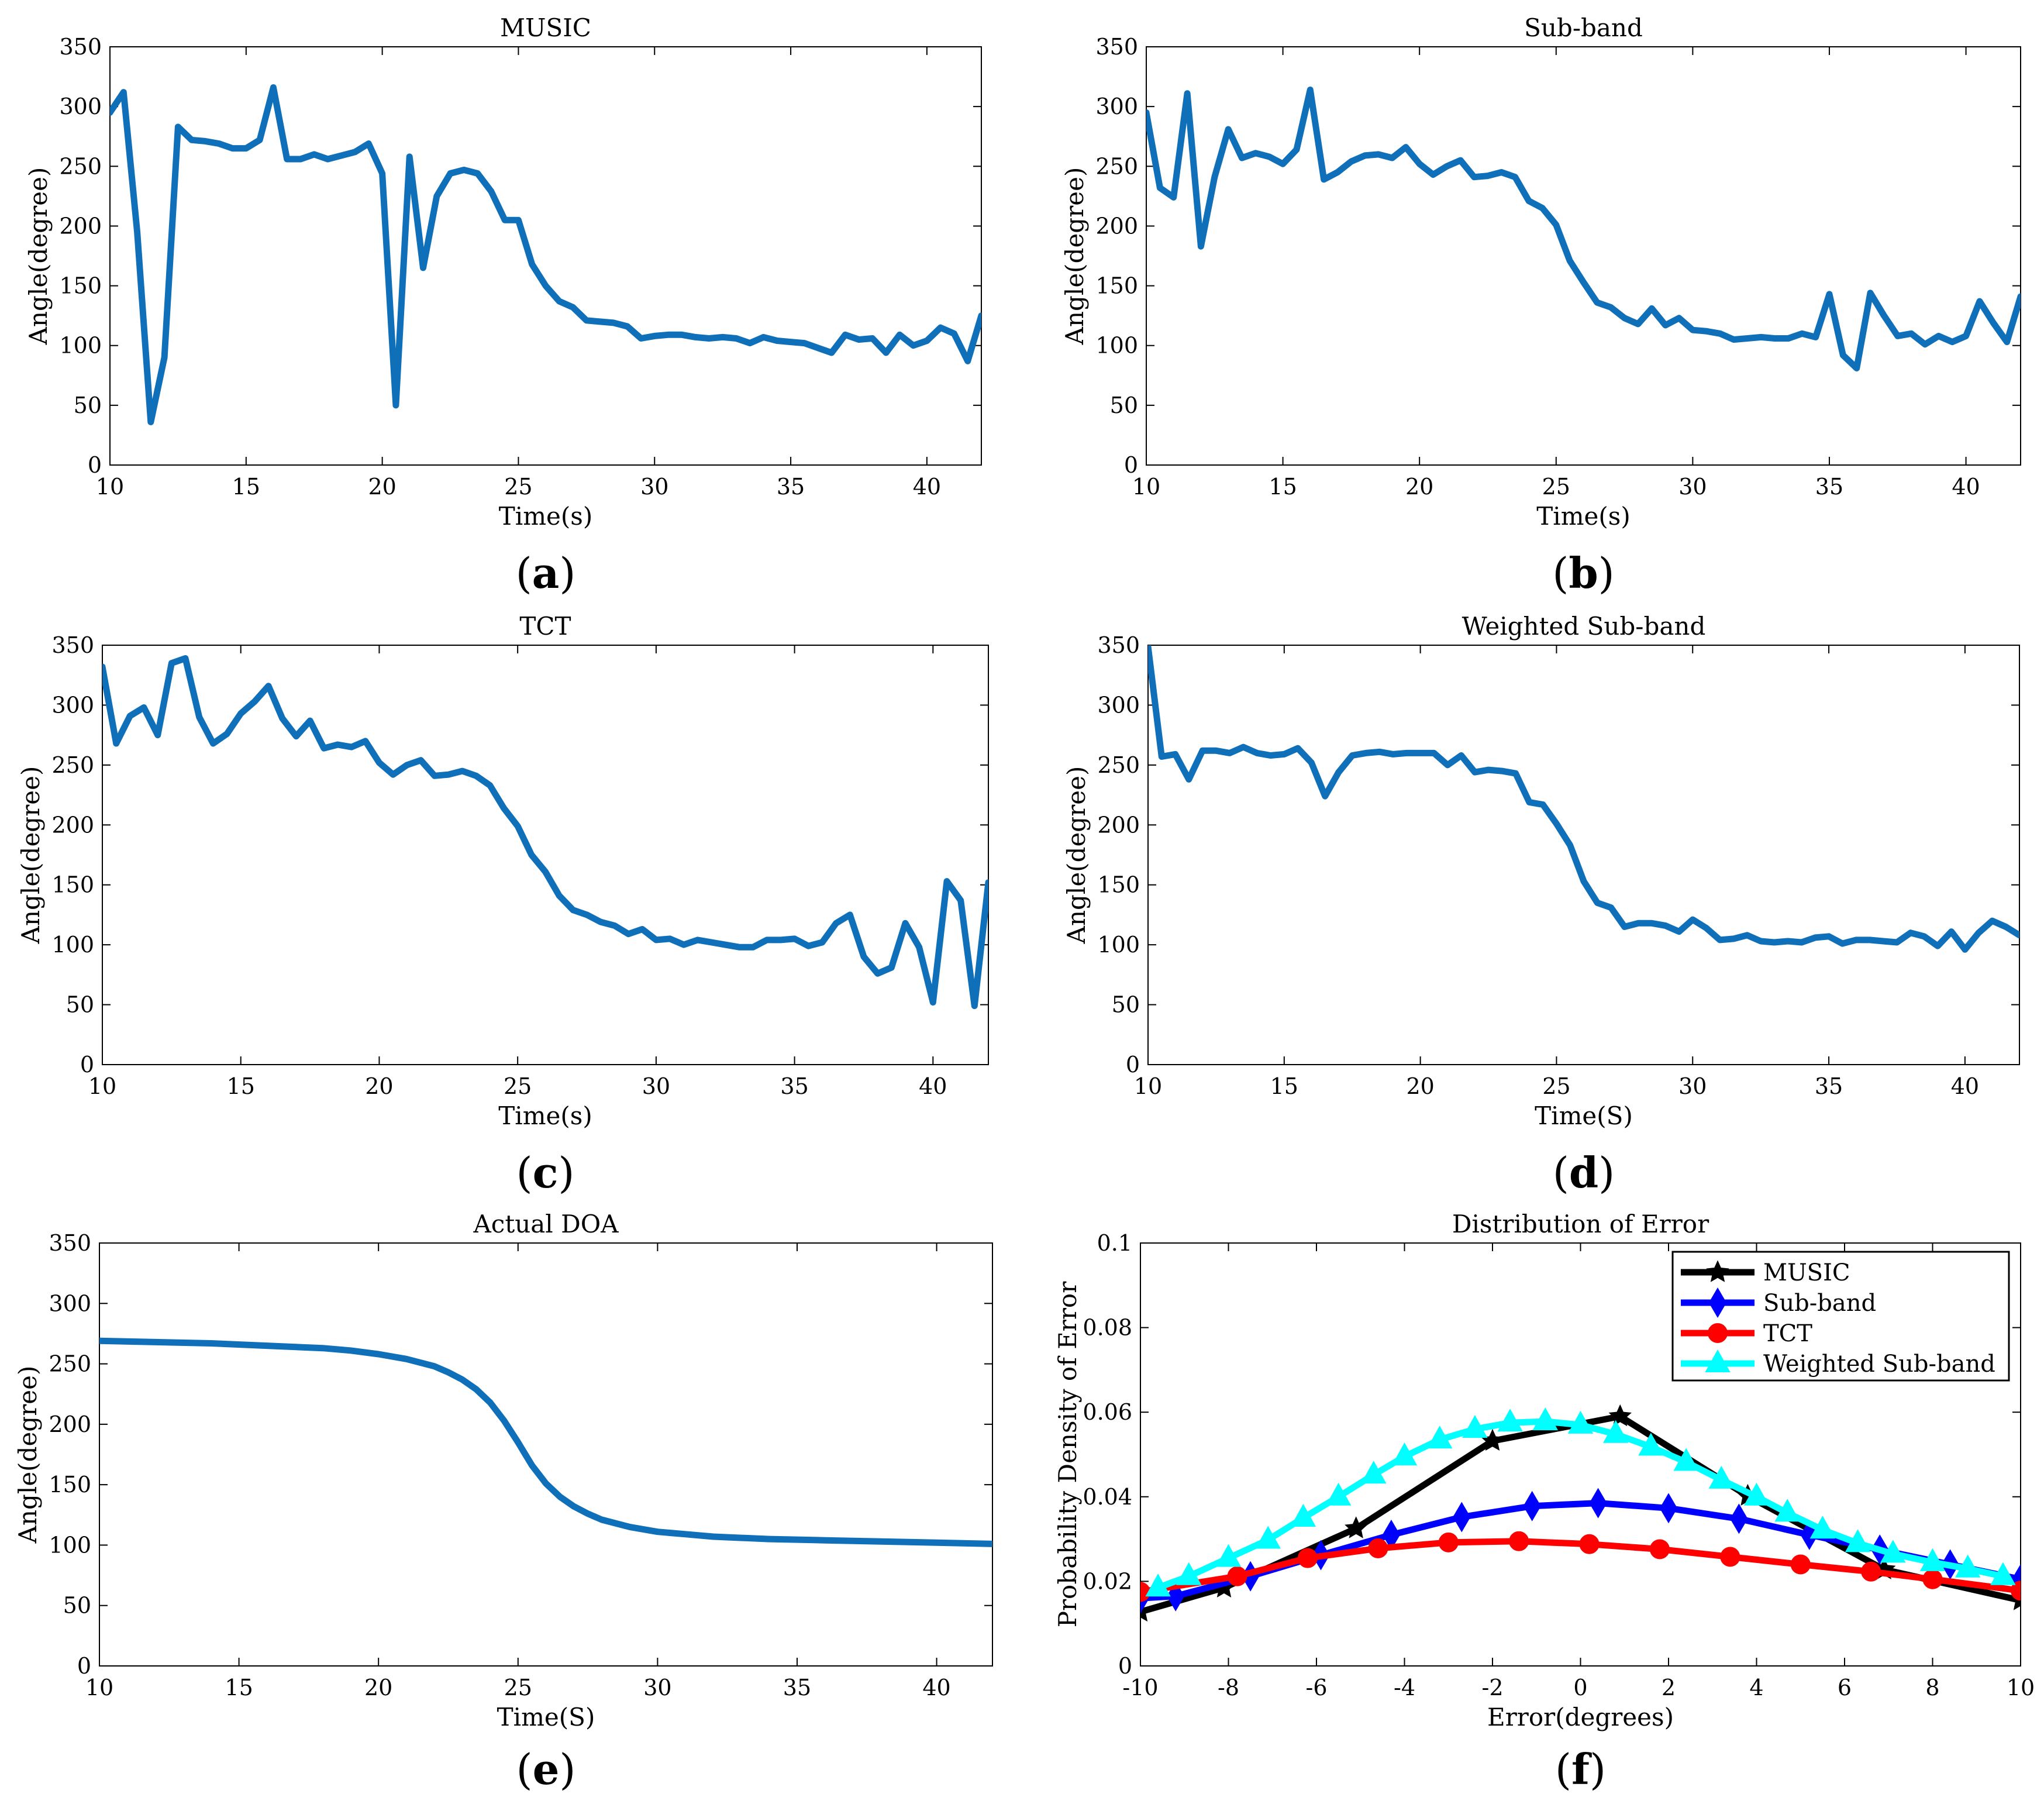 This screenshot has height=1811, width=2044. What do you see at coordinates (1108, 1328) in the screenshot?
I see `y-tick-label: 0.08` at bounding box center [1108, 1328].